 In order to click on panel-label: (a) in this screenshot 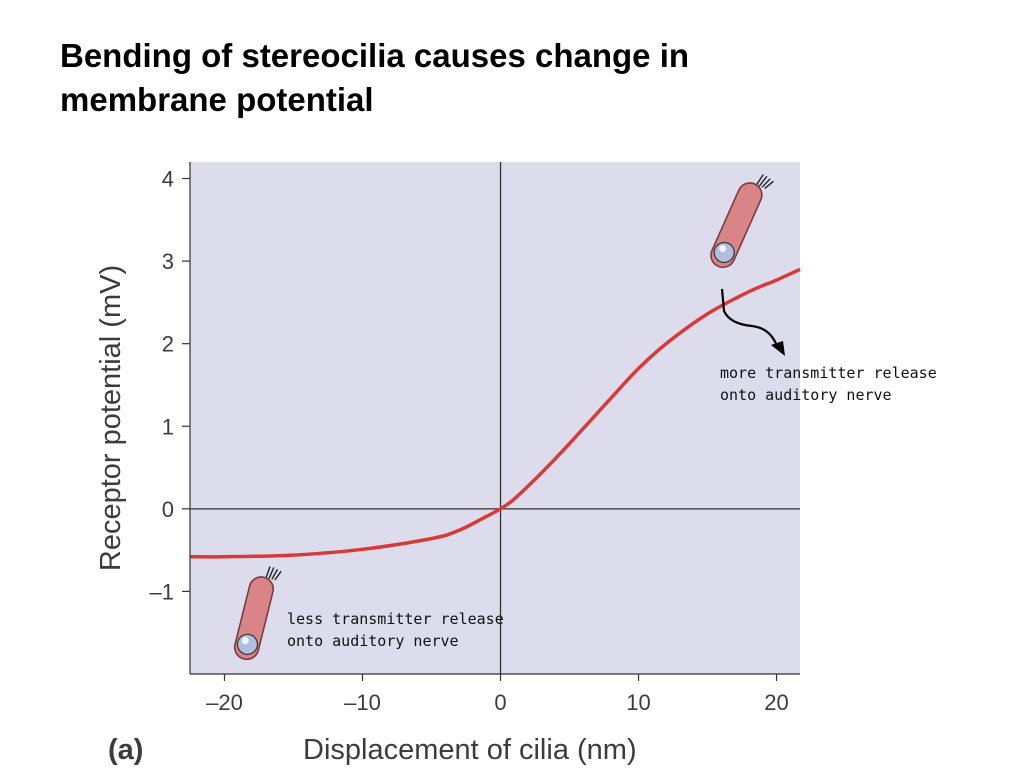, I will do `click(125, 750)`.